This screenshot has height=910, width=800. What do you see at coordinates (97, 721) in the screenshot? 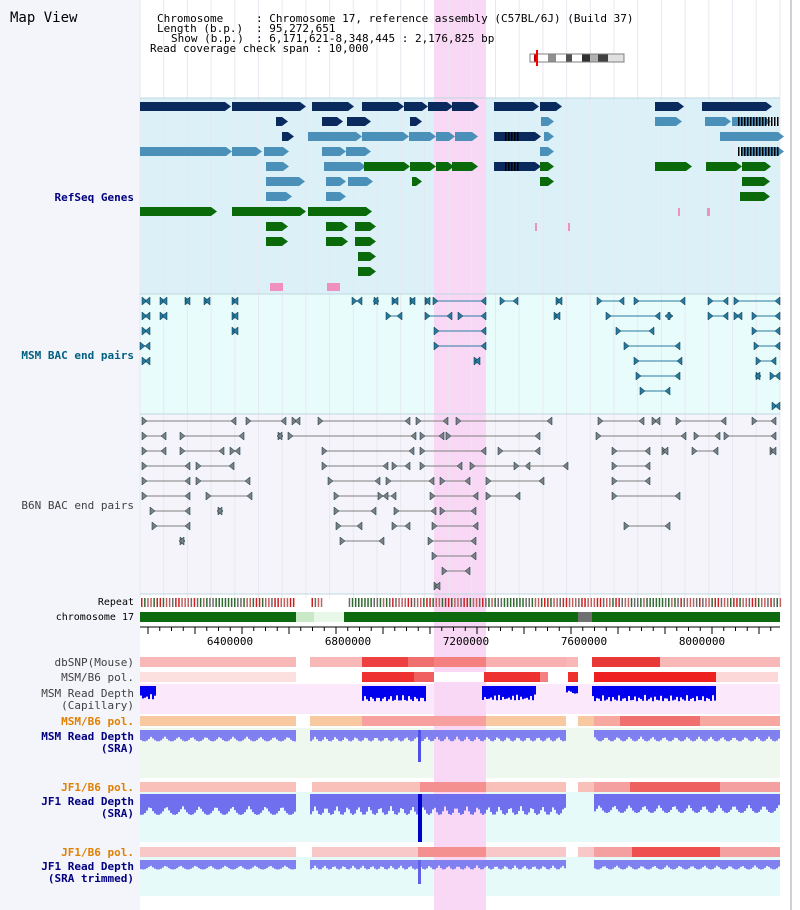
I see `msm-b6-pol-sra-label: MSM/B6 pol.` at bounding box center [97, 721].